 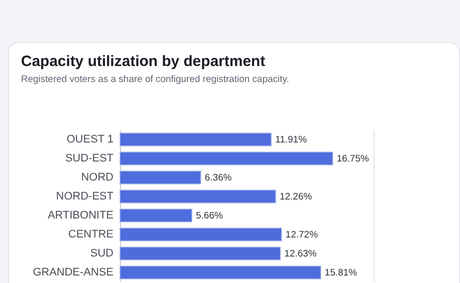 What do you see at coordinates (291, 140) in the screenshot?
I see `data-label: 11.91%` at bounding box center [291, 140].